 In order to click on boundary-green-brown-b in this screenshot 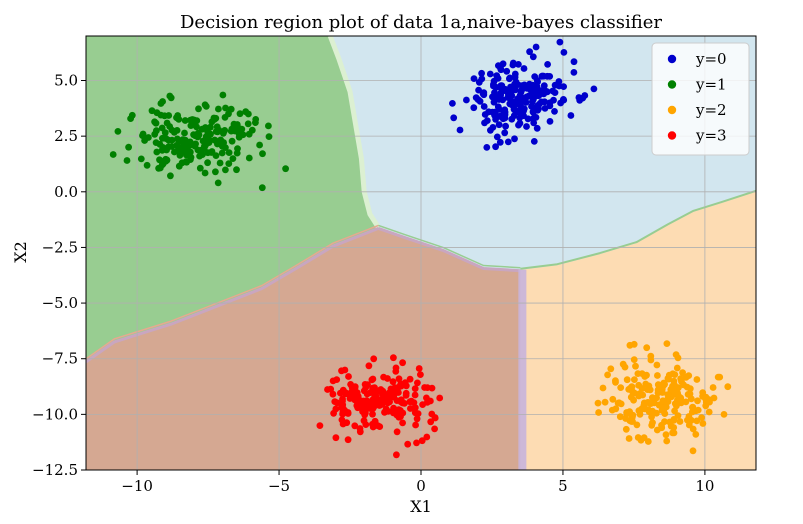, I will do `click(232, 292)`.